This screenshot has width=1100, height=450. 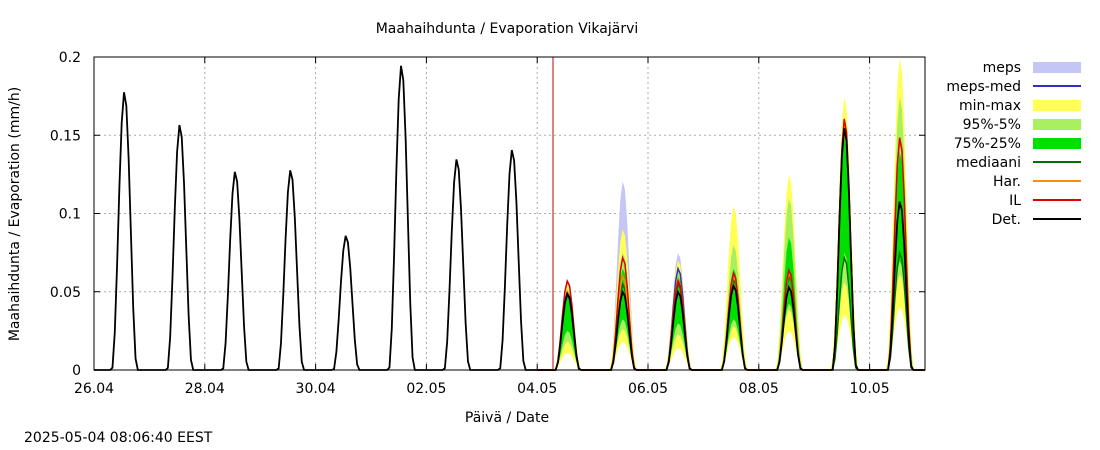 I want to click on legend-label: min-max, so click(x=990, y=106).